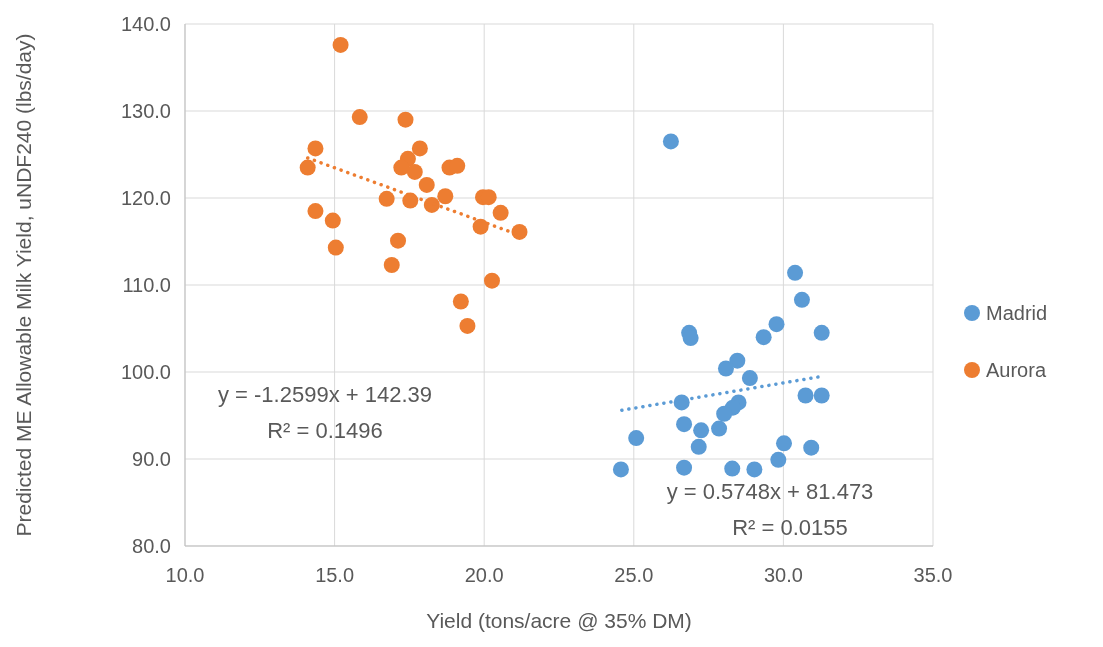 The width and height of the screenshot is (1103, 647). I want to click on y-tick-label: 80.0, so click(151, 546).